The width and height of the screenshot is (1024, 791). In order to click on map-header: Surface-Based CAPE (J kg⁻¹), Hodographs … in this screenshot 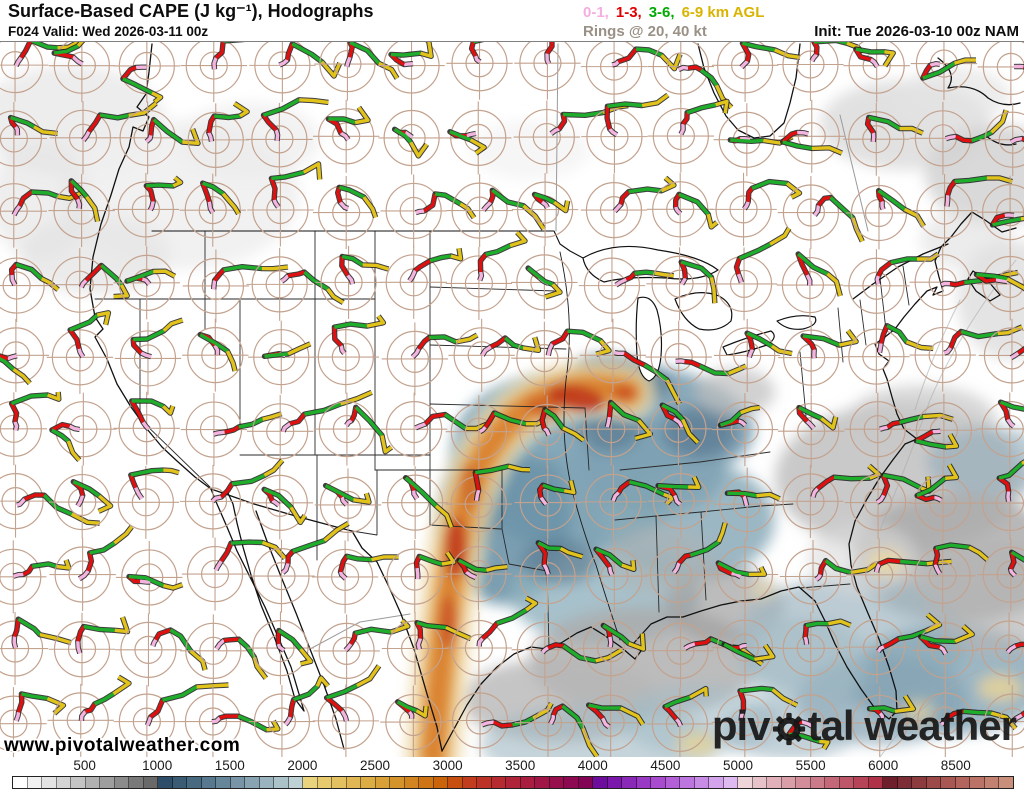, I will do `click(512, 21)`.